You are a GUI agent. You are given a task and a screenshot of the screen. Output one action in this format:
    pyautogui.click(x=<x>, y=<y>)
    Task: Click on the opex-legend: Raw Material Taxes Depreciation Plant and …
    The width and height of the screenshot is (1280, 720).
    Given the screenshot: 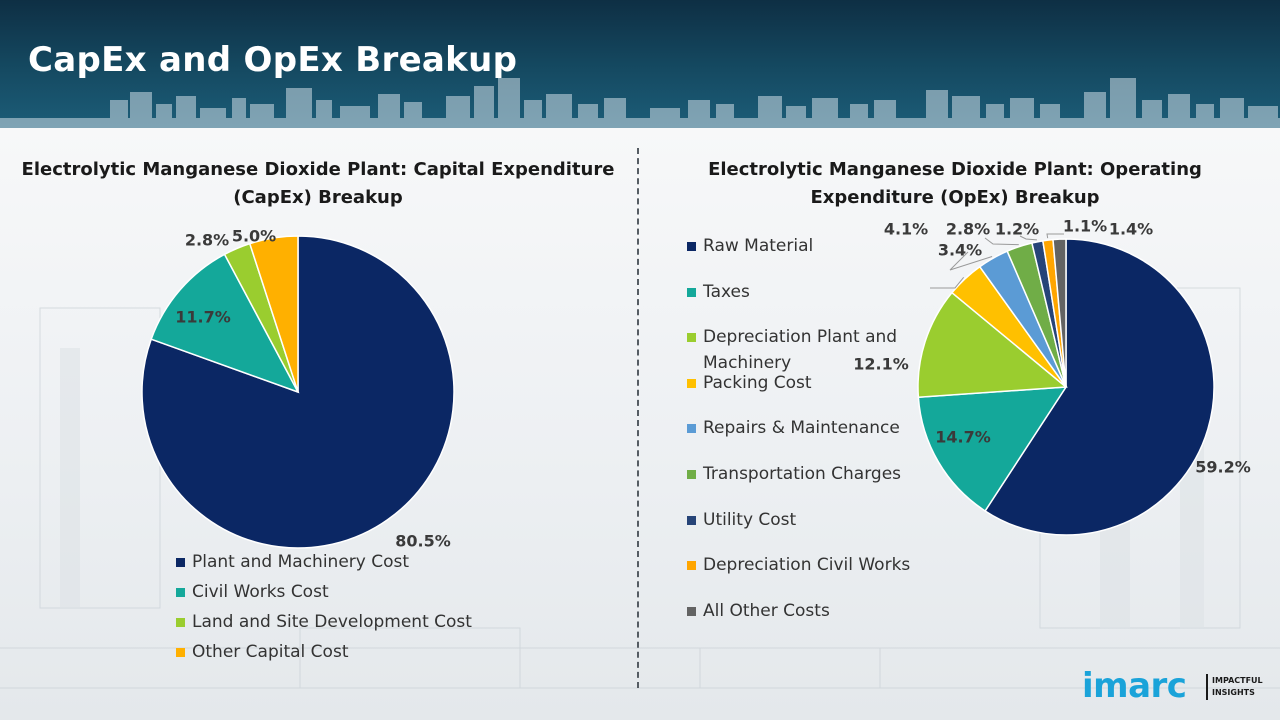 What is the action you would take?
    pyautogui.click(x=802, y=438)
    